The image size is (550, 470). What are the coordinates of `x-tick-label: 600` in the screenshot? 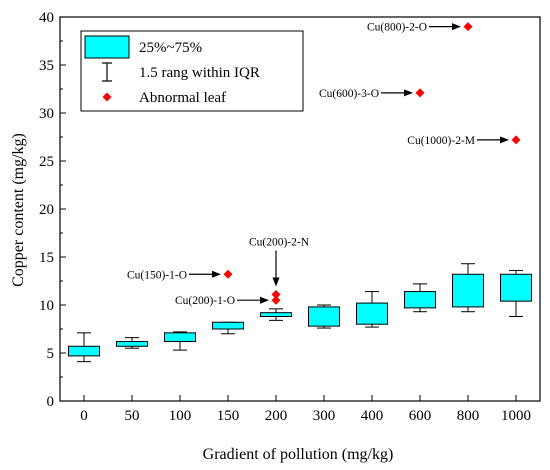 It's located at (420, 416).